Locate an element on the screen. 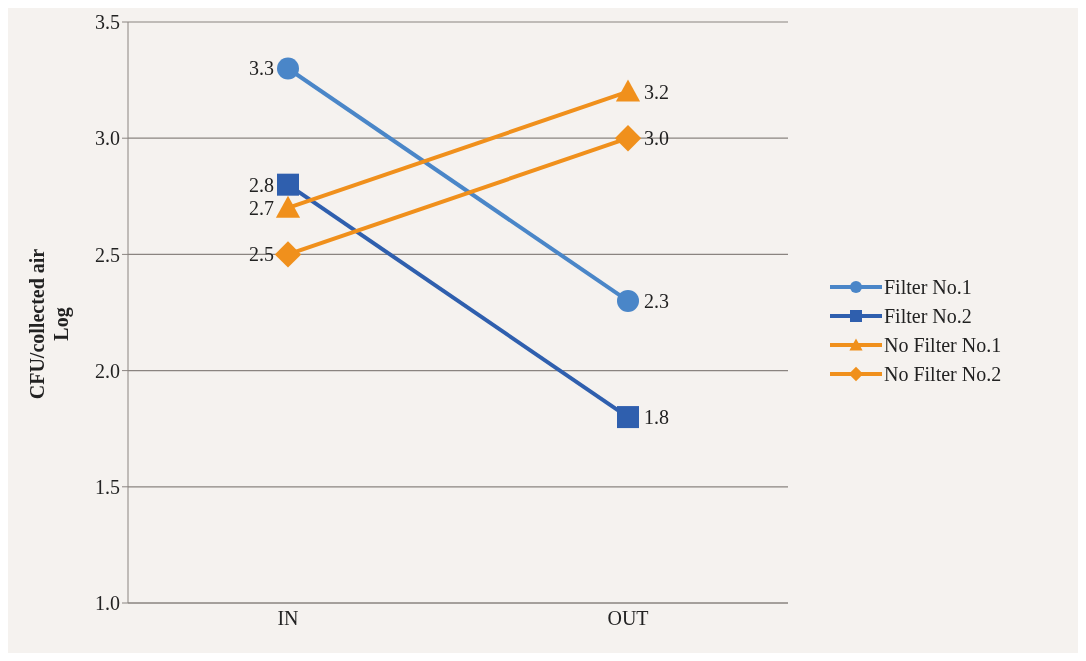  y-tick-label: 3.0 is located at coordinates (107, 138).